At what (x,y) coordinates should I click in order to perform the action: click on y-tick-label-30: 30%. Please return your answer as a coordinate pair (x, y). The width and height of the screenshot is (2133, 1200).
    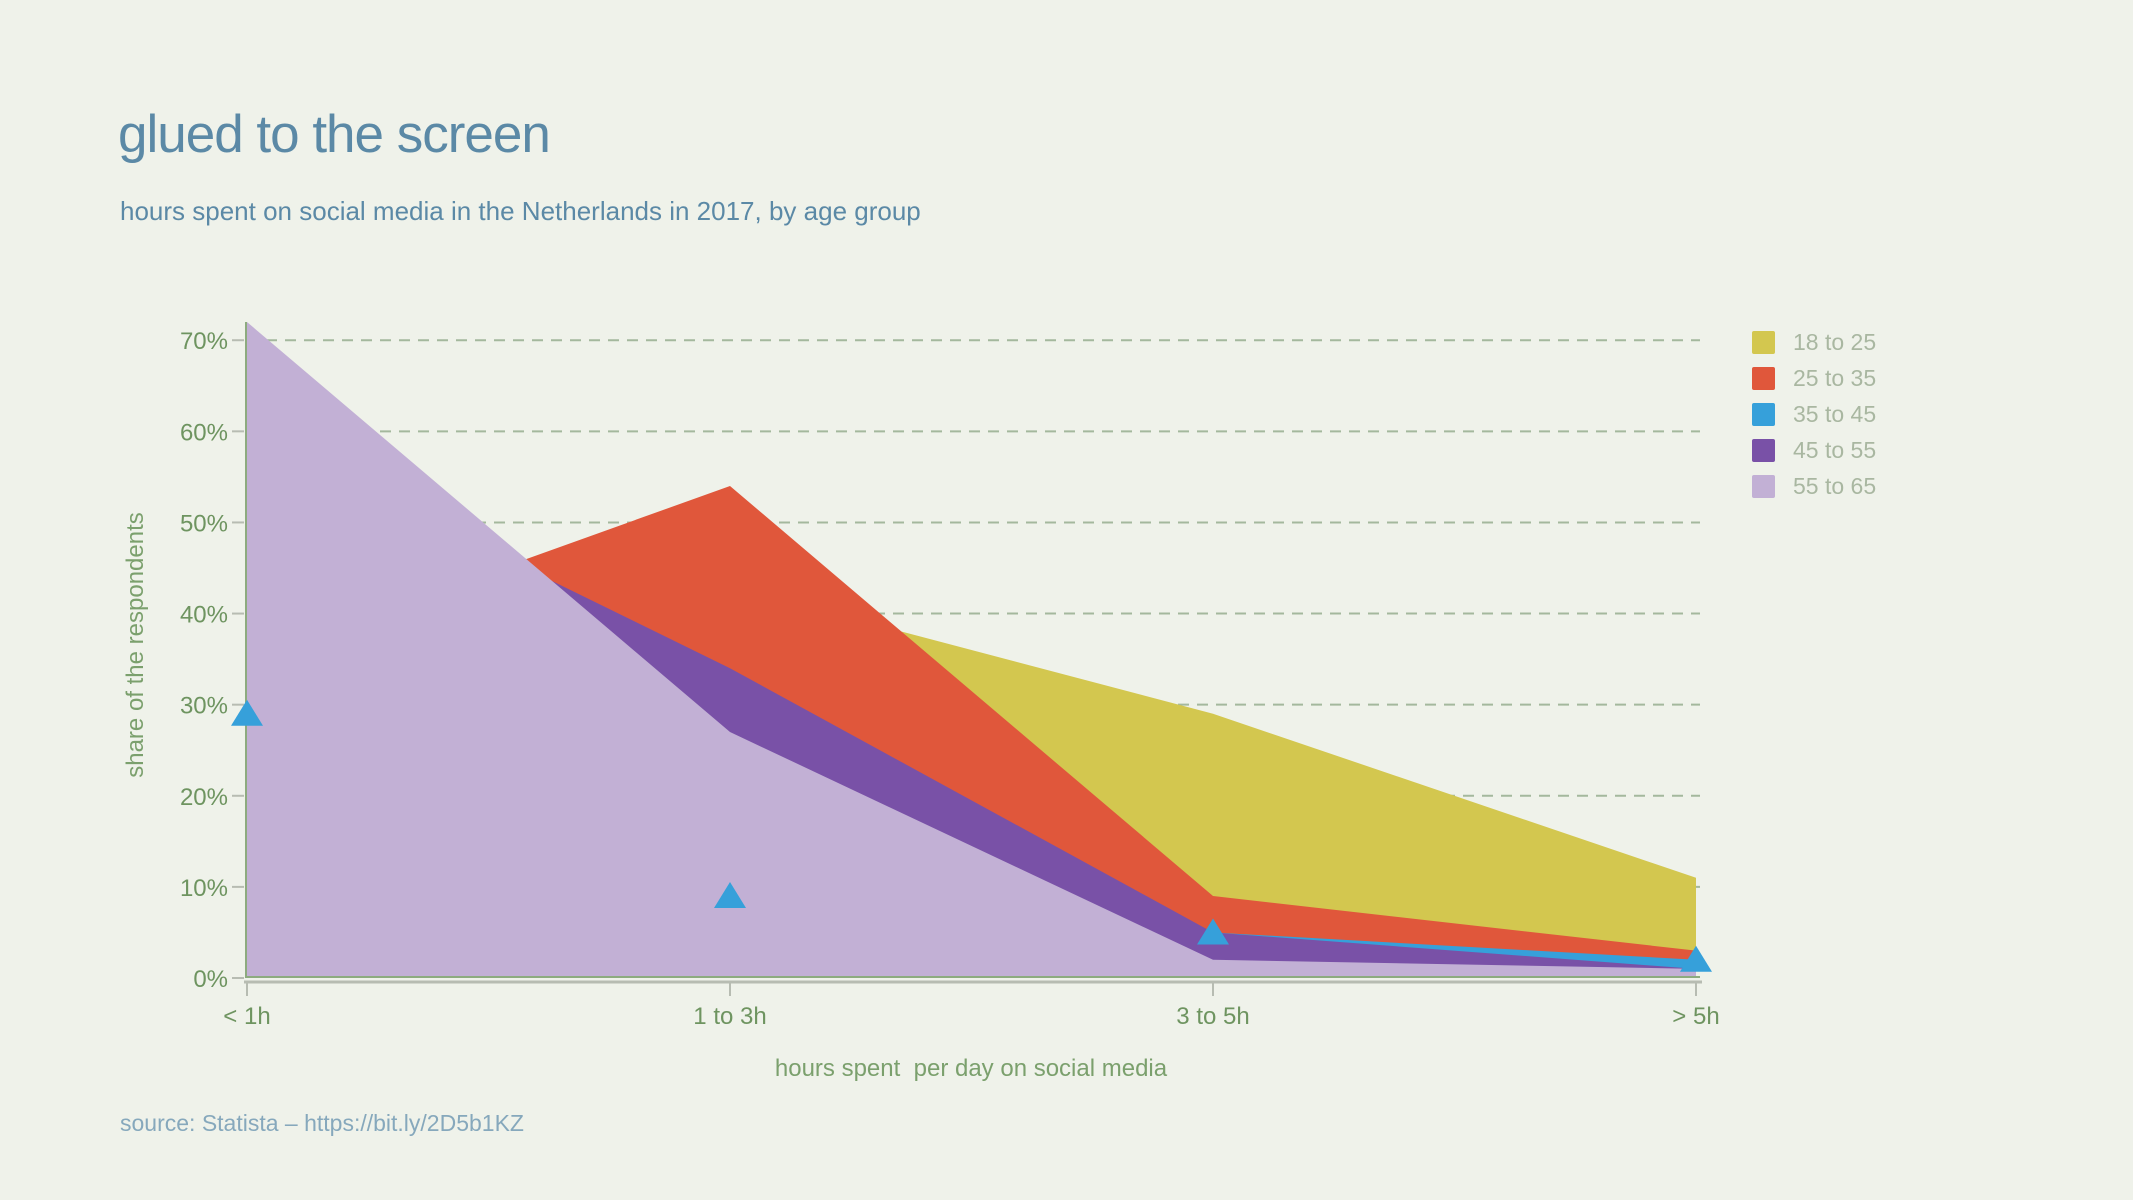
    Looking at the image, I should click on (204, 706).